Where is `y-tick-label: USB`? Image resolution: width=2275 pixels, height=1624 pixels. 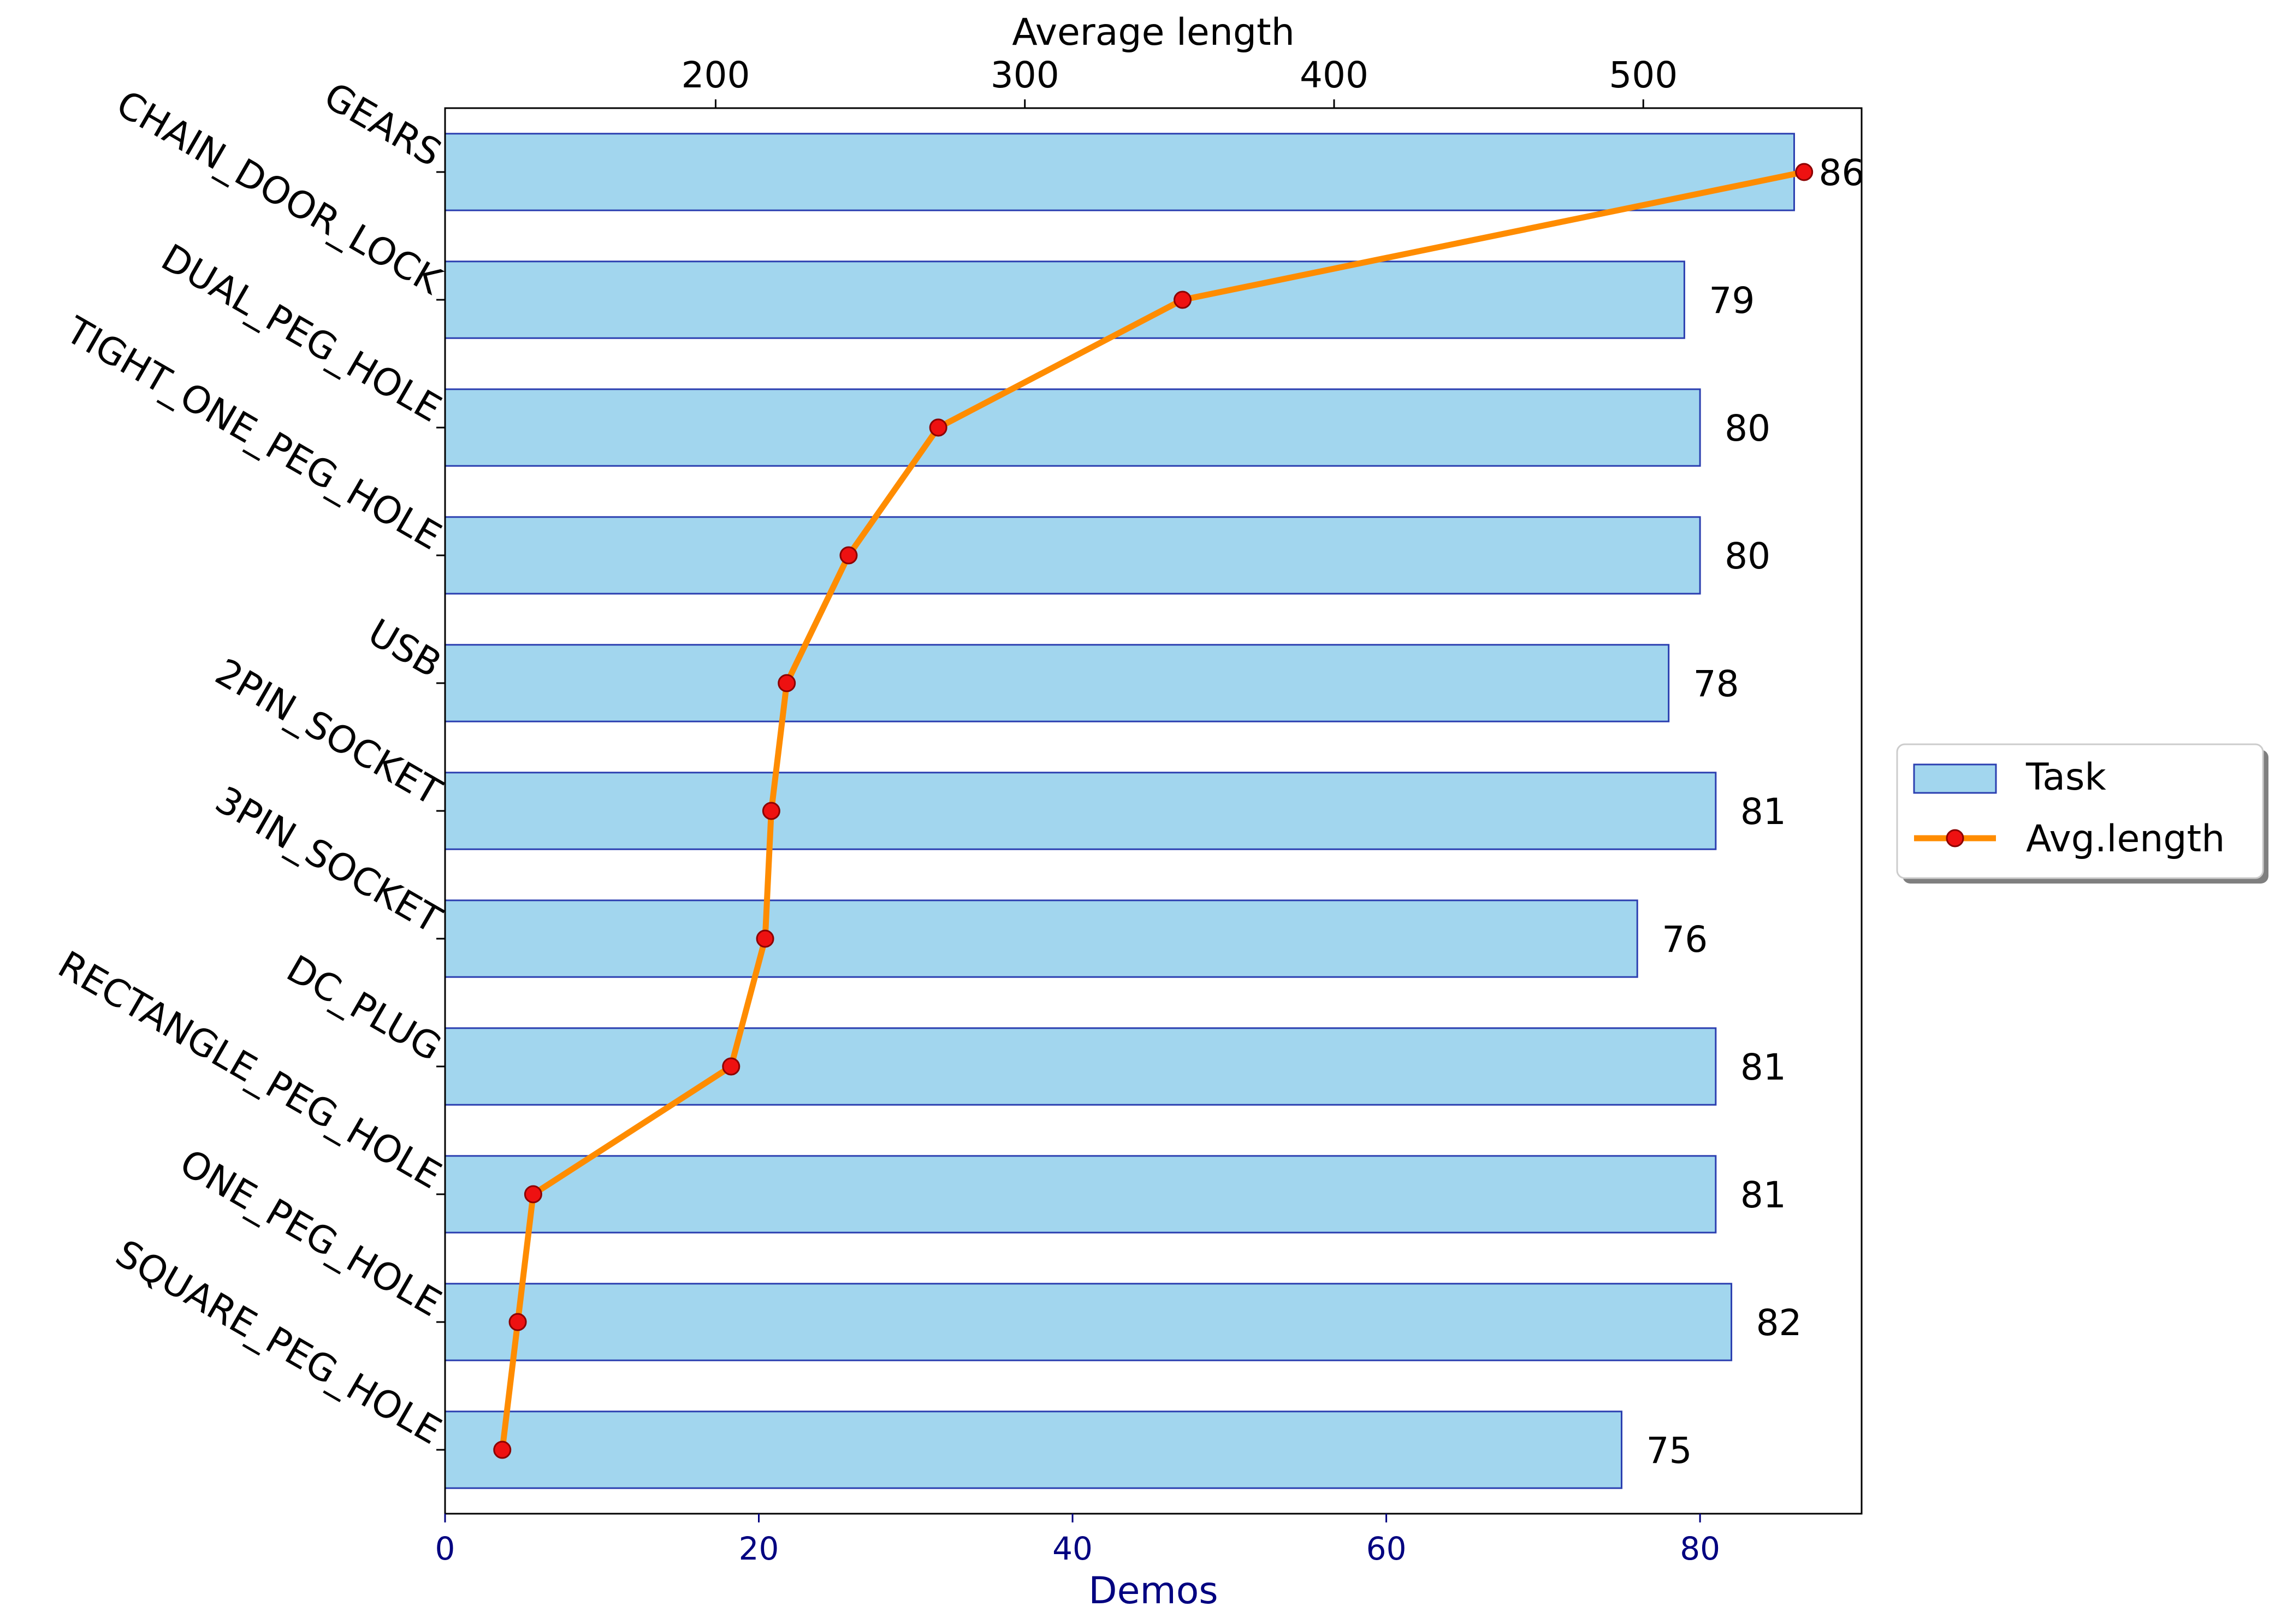
y-tick-label: USB is located at coordinates (404, 649).